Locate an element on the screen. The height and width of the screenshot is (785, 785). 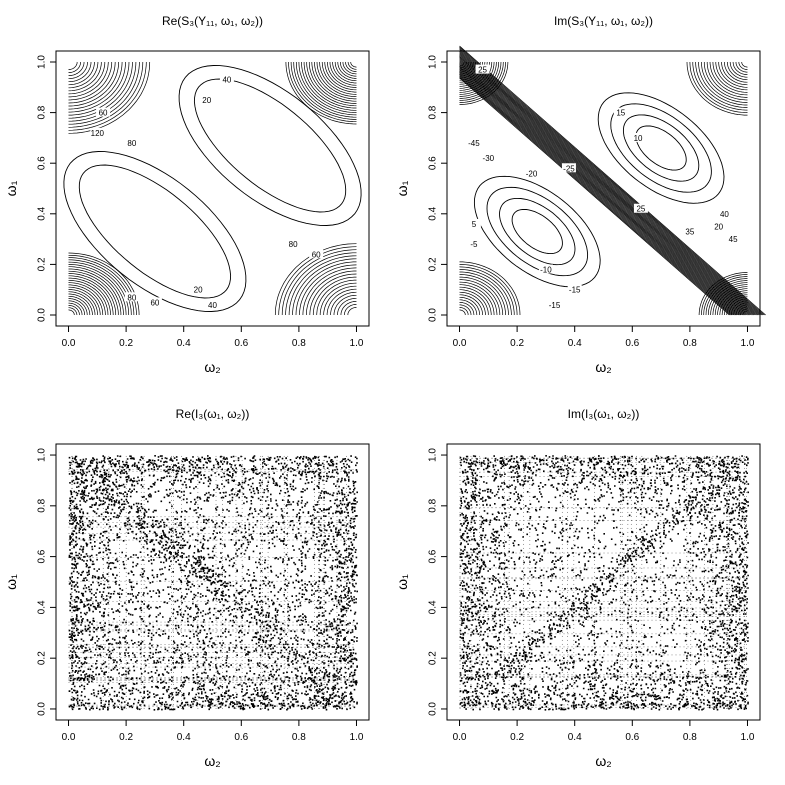
x-axis-label: ω₂ is located at coordinates (212, 367).